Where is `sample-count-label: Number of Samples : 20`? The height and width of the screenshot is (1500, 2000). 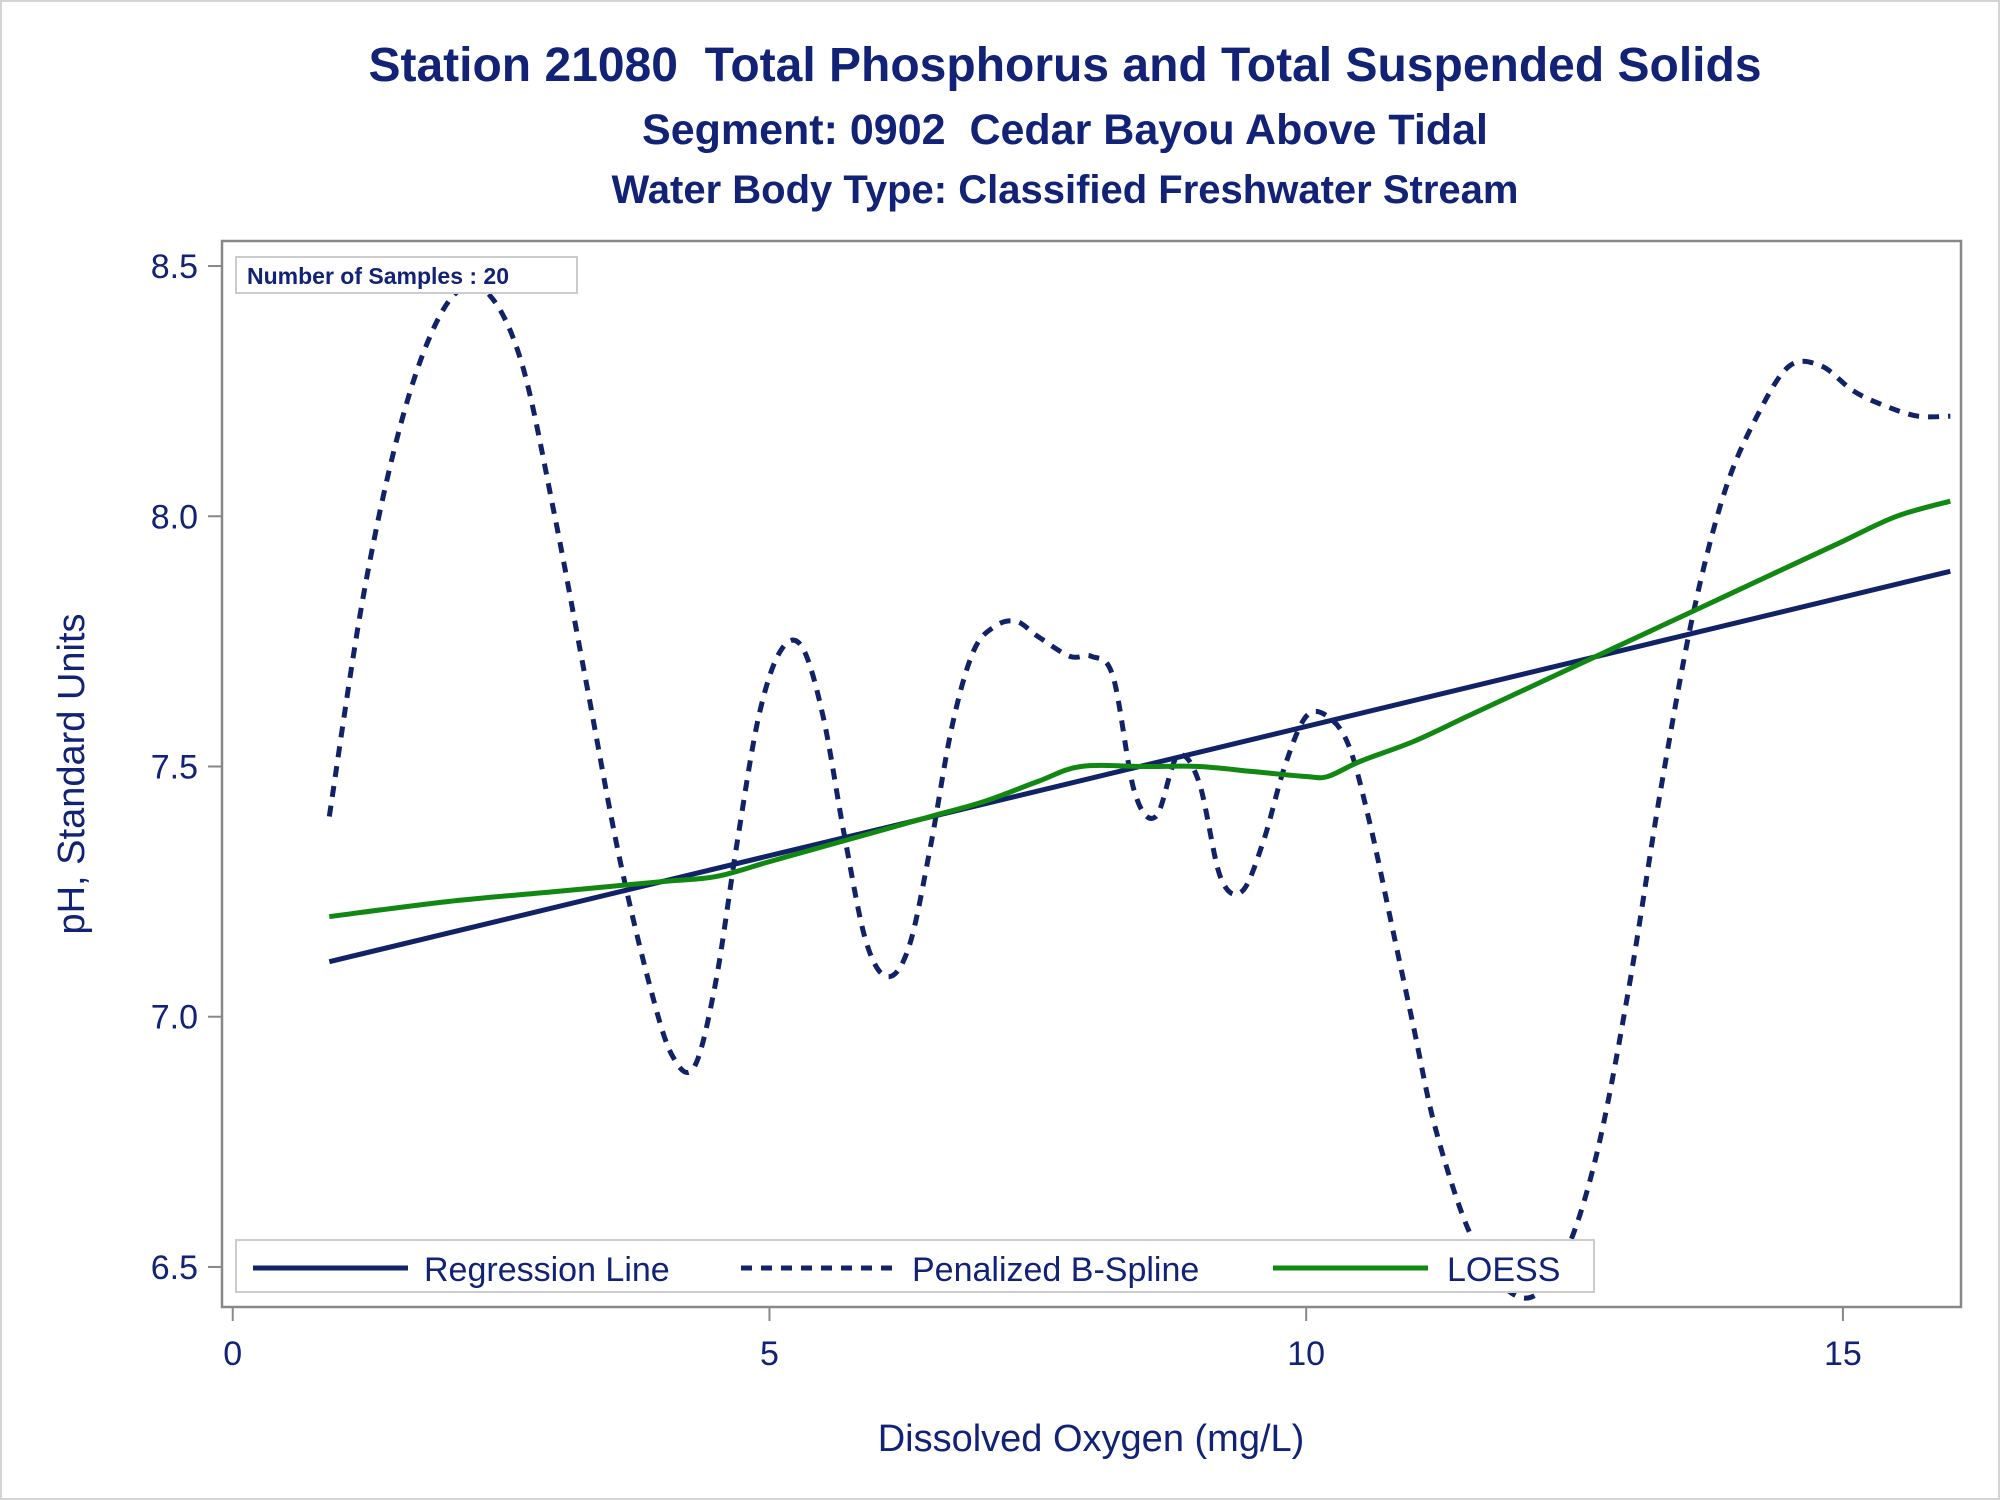
sample-count-label: Number of Samples : 20 is located at coordinates (378, 276).